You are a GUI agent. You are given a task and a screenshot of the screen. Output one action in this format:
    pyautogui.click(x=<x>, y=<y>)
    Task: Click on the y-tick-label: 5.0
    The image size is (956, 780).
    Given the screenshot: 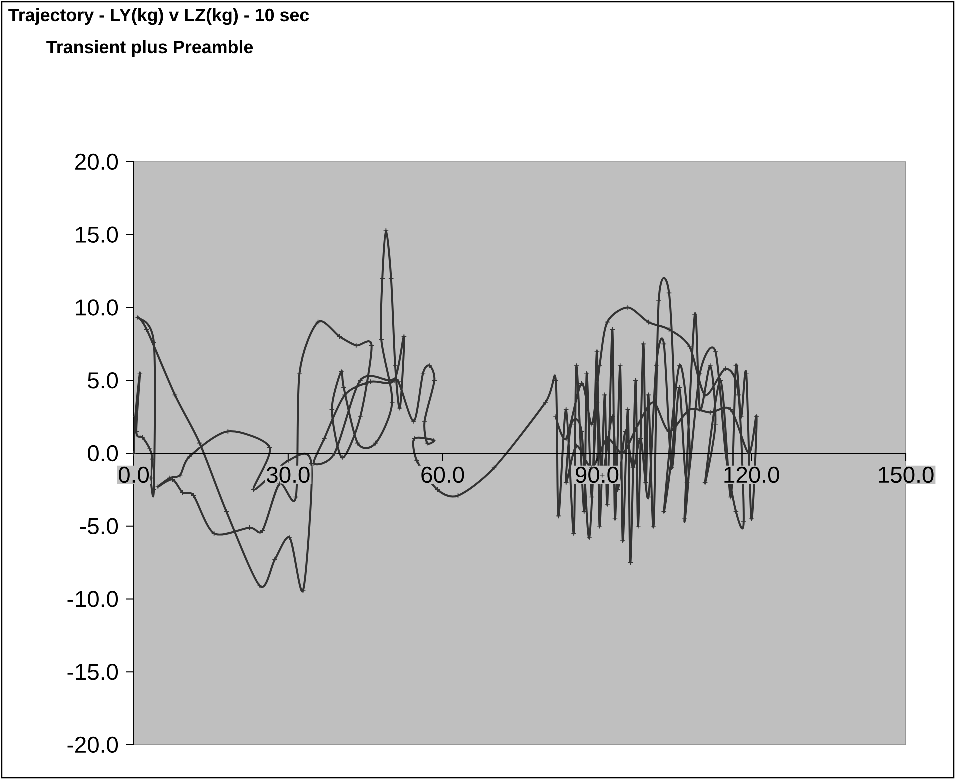 What is the action you would take?
    pyautogui.click(x=103, y=380)
    